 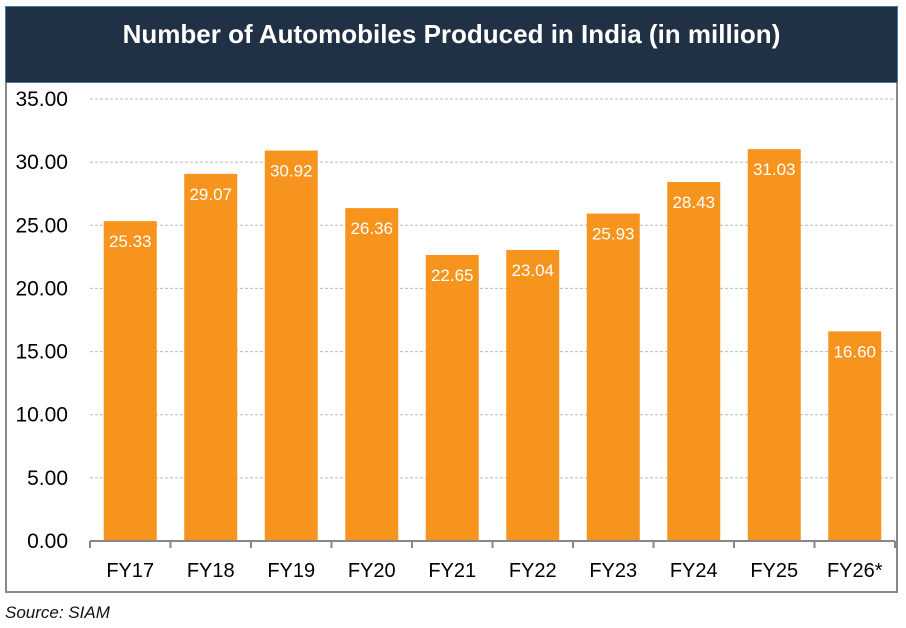 What do you see at coordinates (533, 571) in the screenshot?
I see `x-tick-label: FY22` at bounding box center [533, 571].